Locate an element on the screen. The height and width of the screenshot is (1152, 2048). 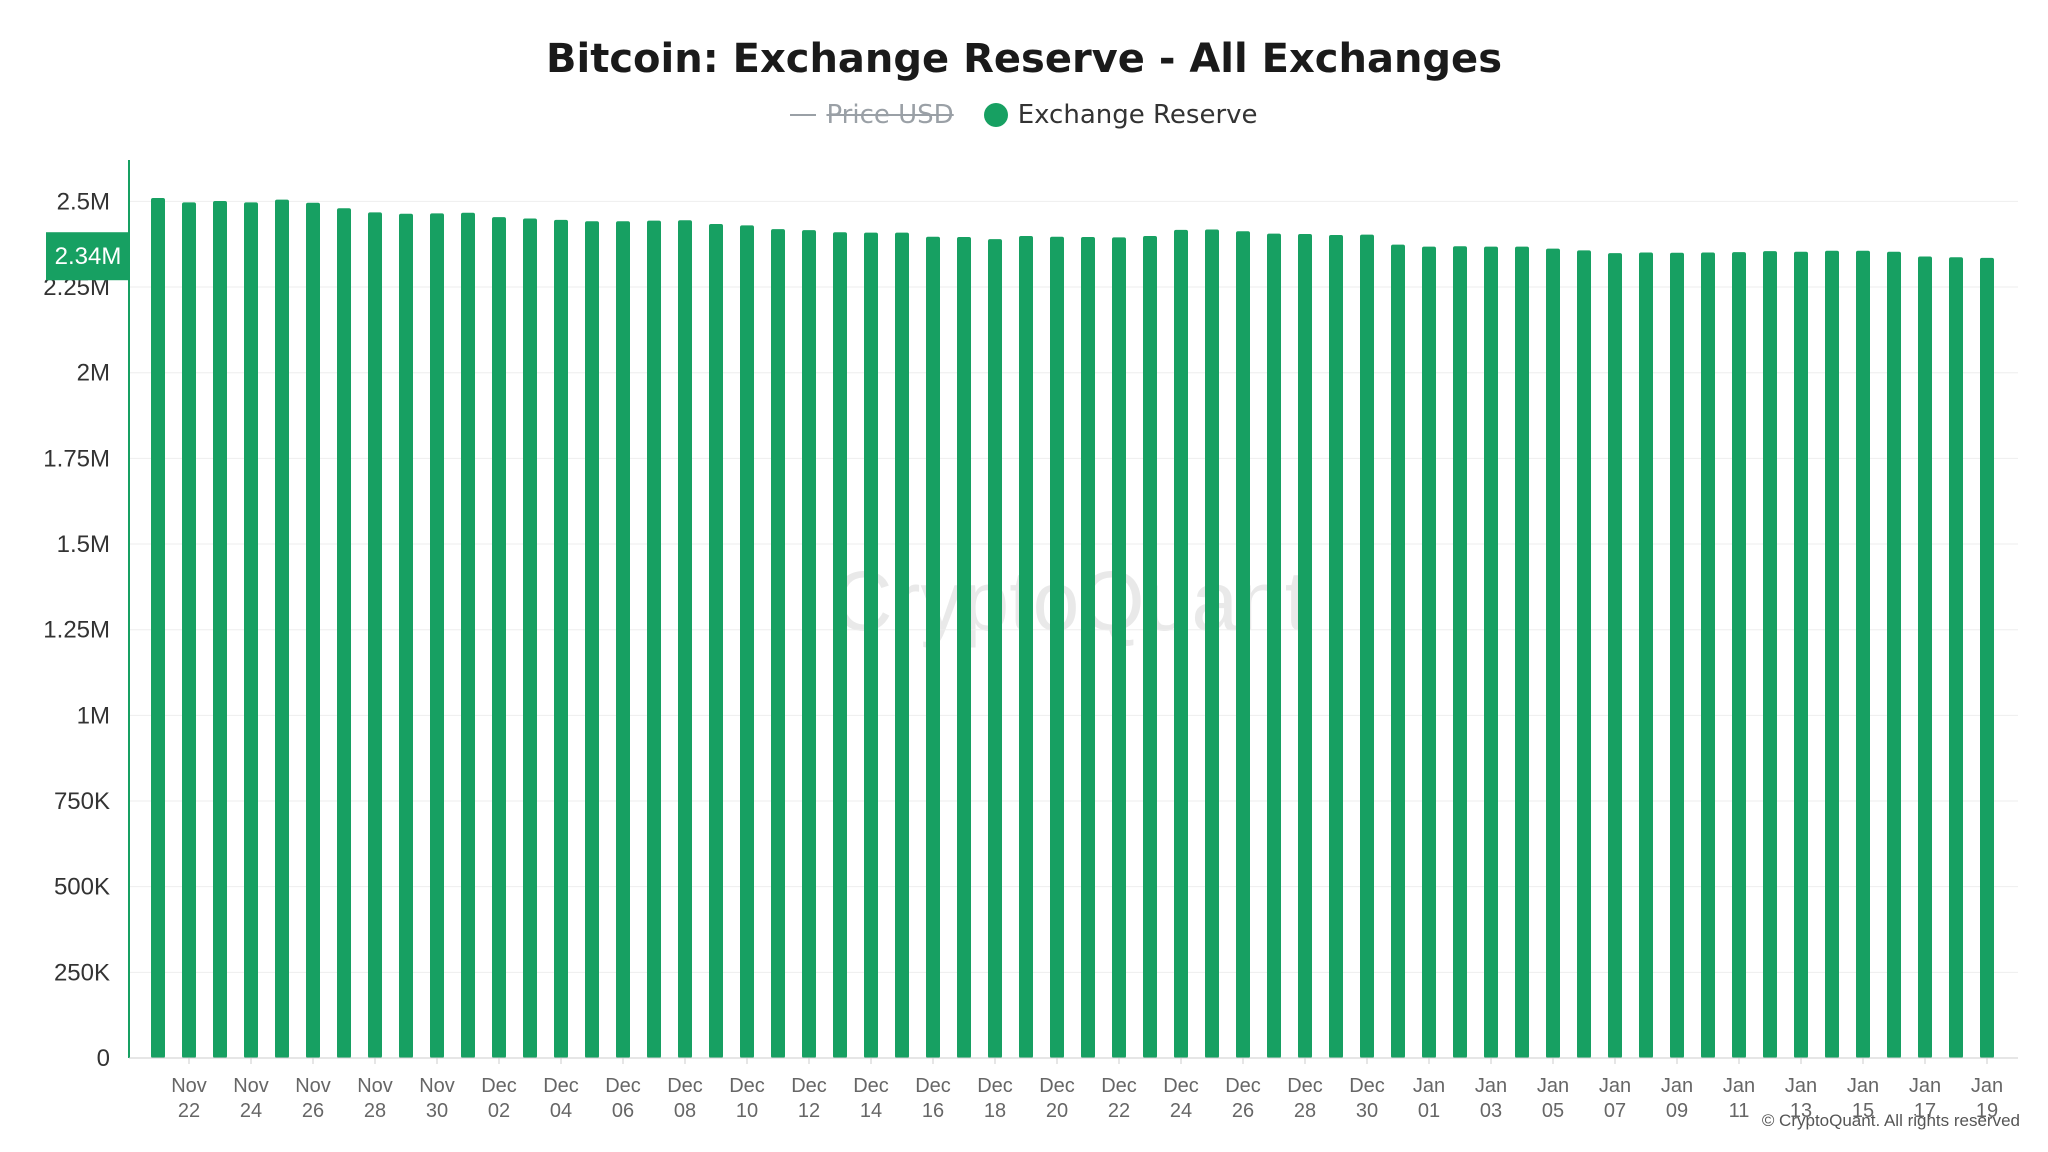
y-tick-label: 1.25M is located at coordinates (76, 630).